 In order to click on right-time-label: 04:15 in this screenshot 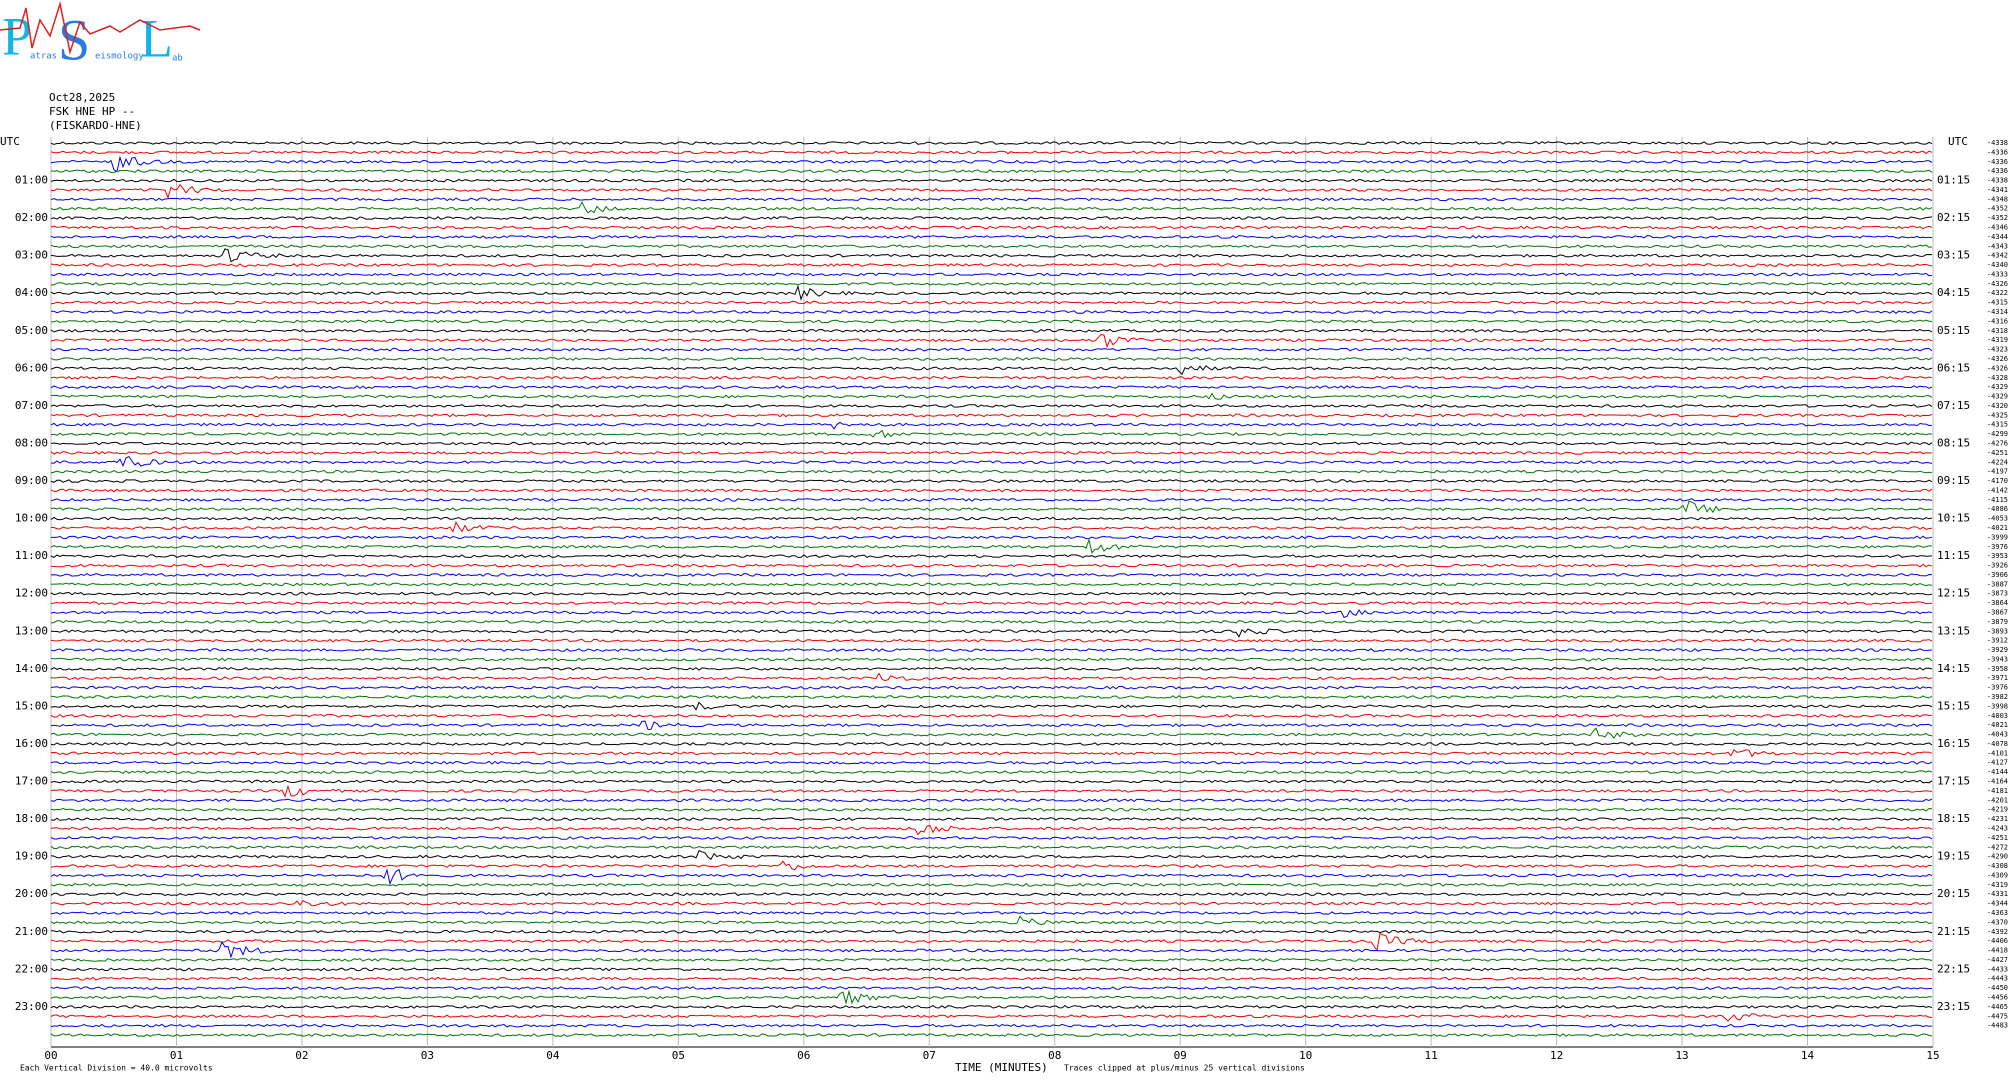, I will do `click(1953, 292)`.